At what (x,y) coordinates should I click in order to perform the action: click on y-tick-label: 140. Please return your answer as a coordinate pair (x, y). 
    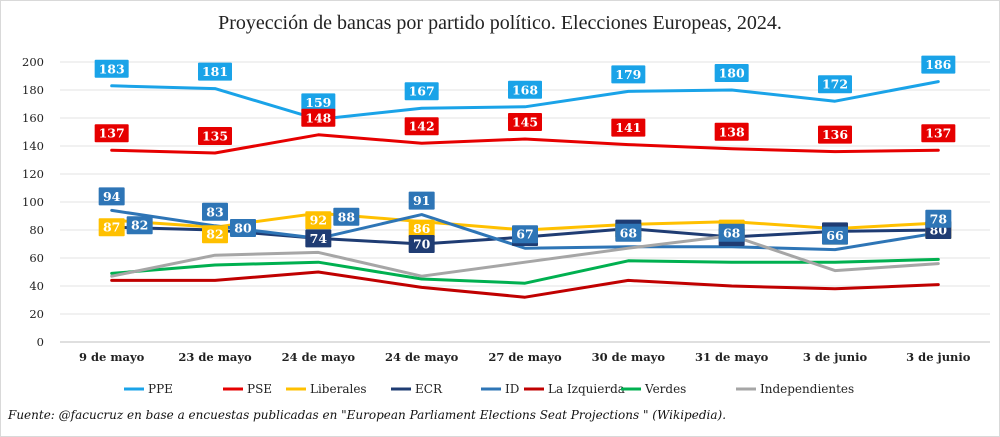
    Looking at the image, I should click on (33, 146).